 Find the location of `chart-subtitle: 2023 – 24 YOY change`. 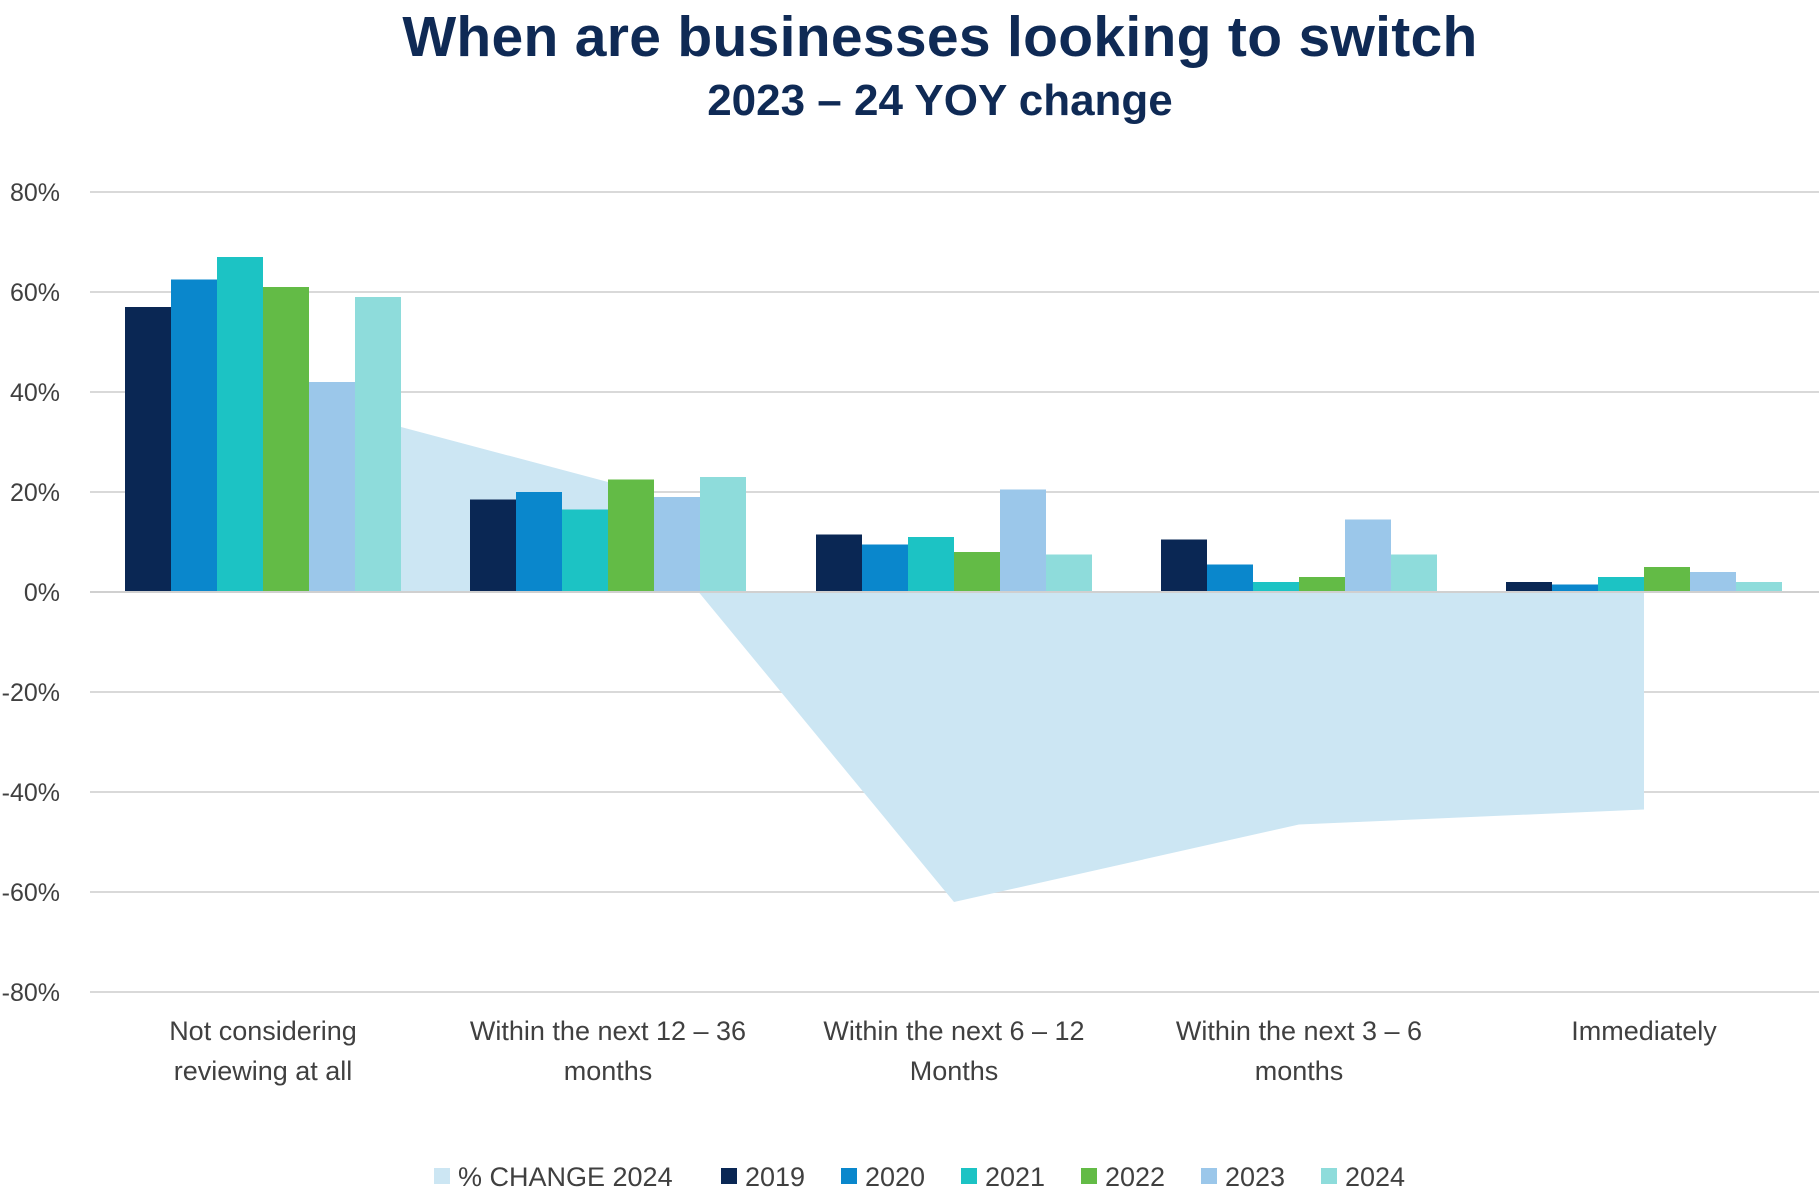

chart-subtitle: 2023 – 24 YOY change is located at coordinates (940, 100).